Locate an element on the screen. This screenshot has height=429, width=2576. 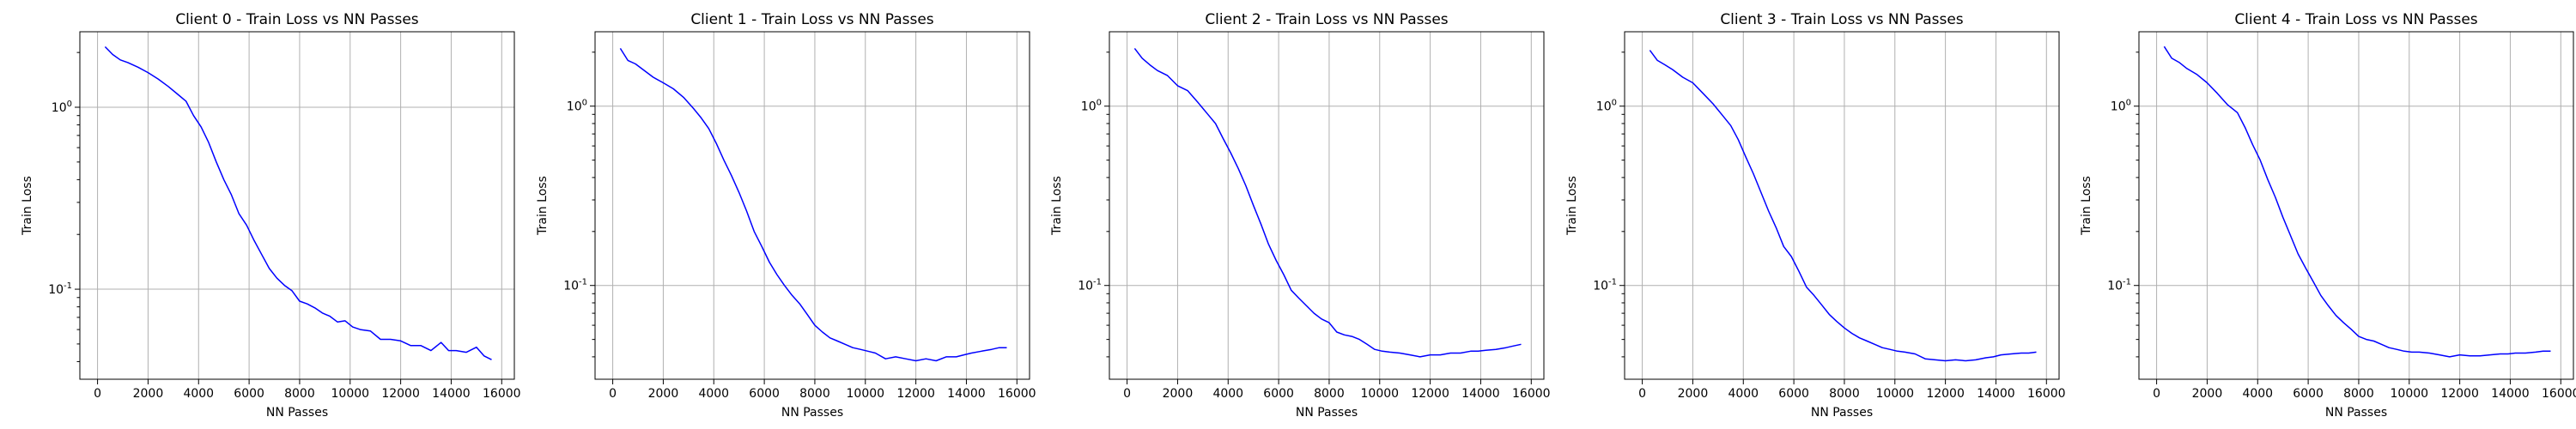
chart-title: Client 3 - Train Loss vs NN Passes is located at coordinates (1842, 19).